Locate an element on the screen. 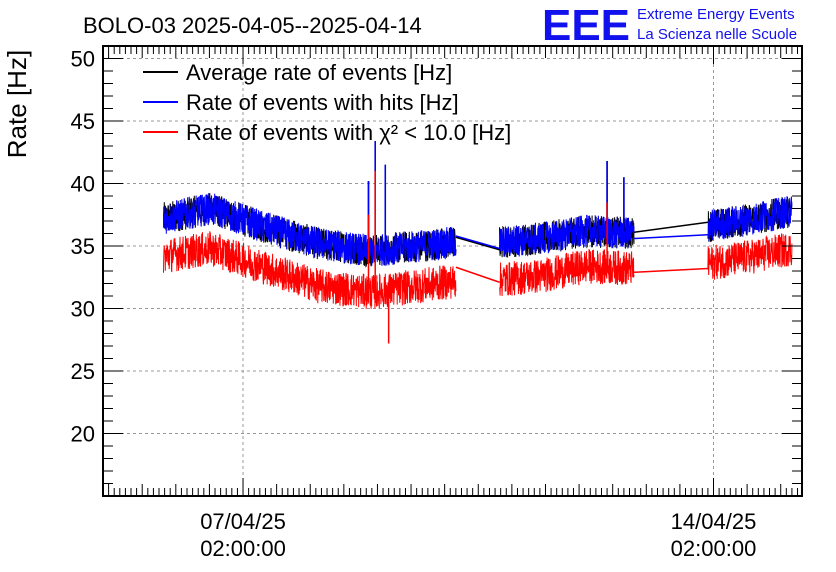 This screenshot has width=836, height=572. eee-logo-mark: EEE is located at coordinates (586, 25).